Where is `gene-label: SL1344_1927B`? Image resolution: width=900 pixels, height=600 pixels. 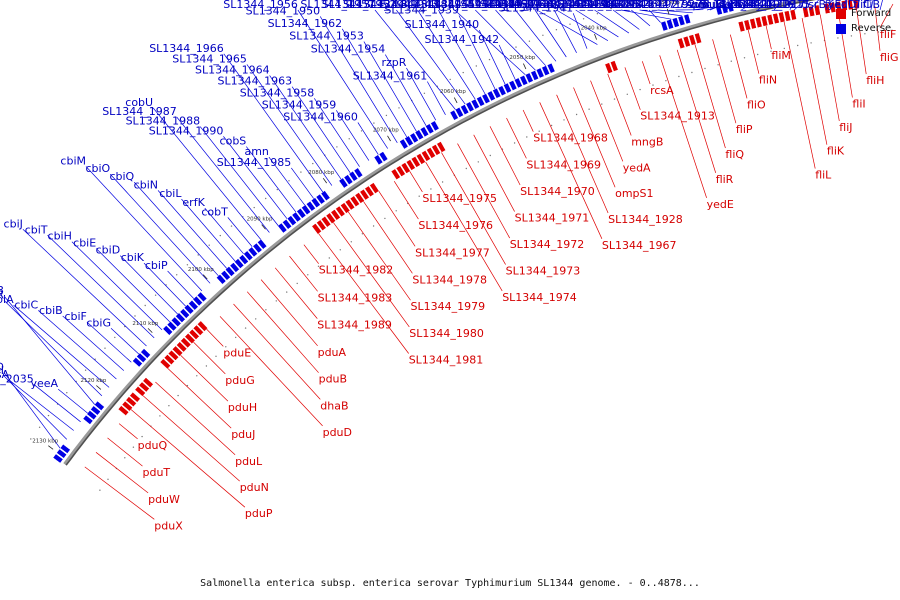 gene-label: SL1344_1927B is located at coordinates (669, 5).